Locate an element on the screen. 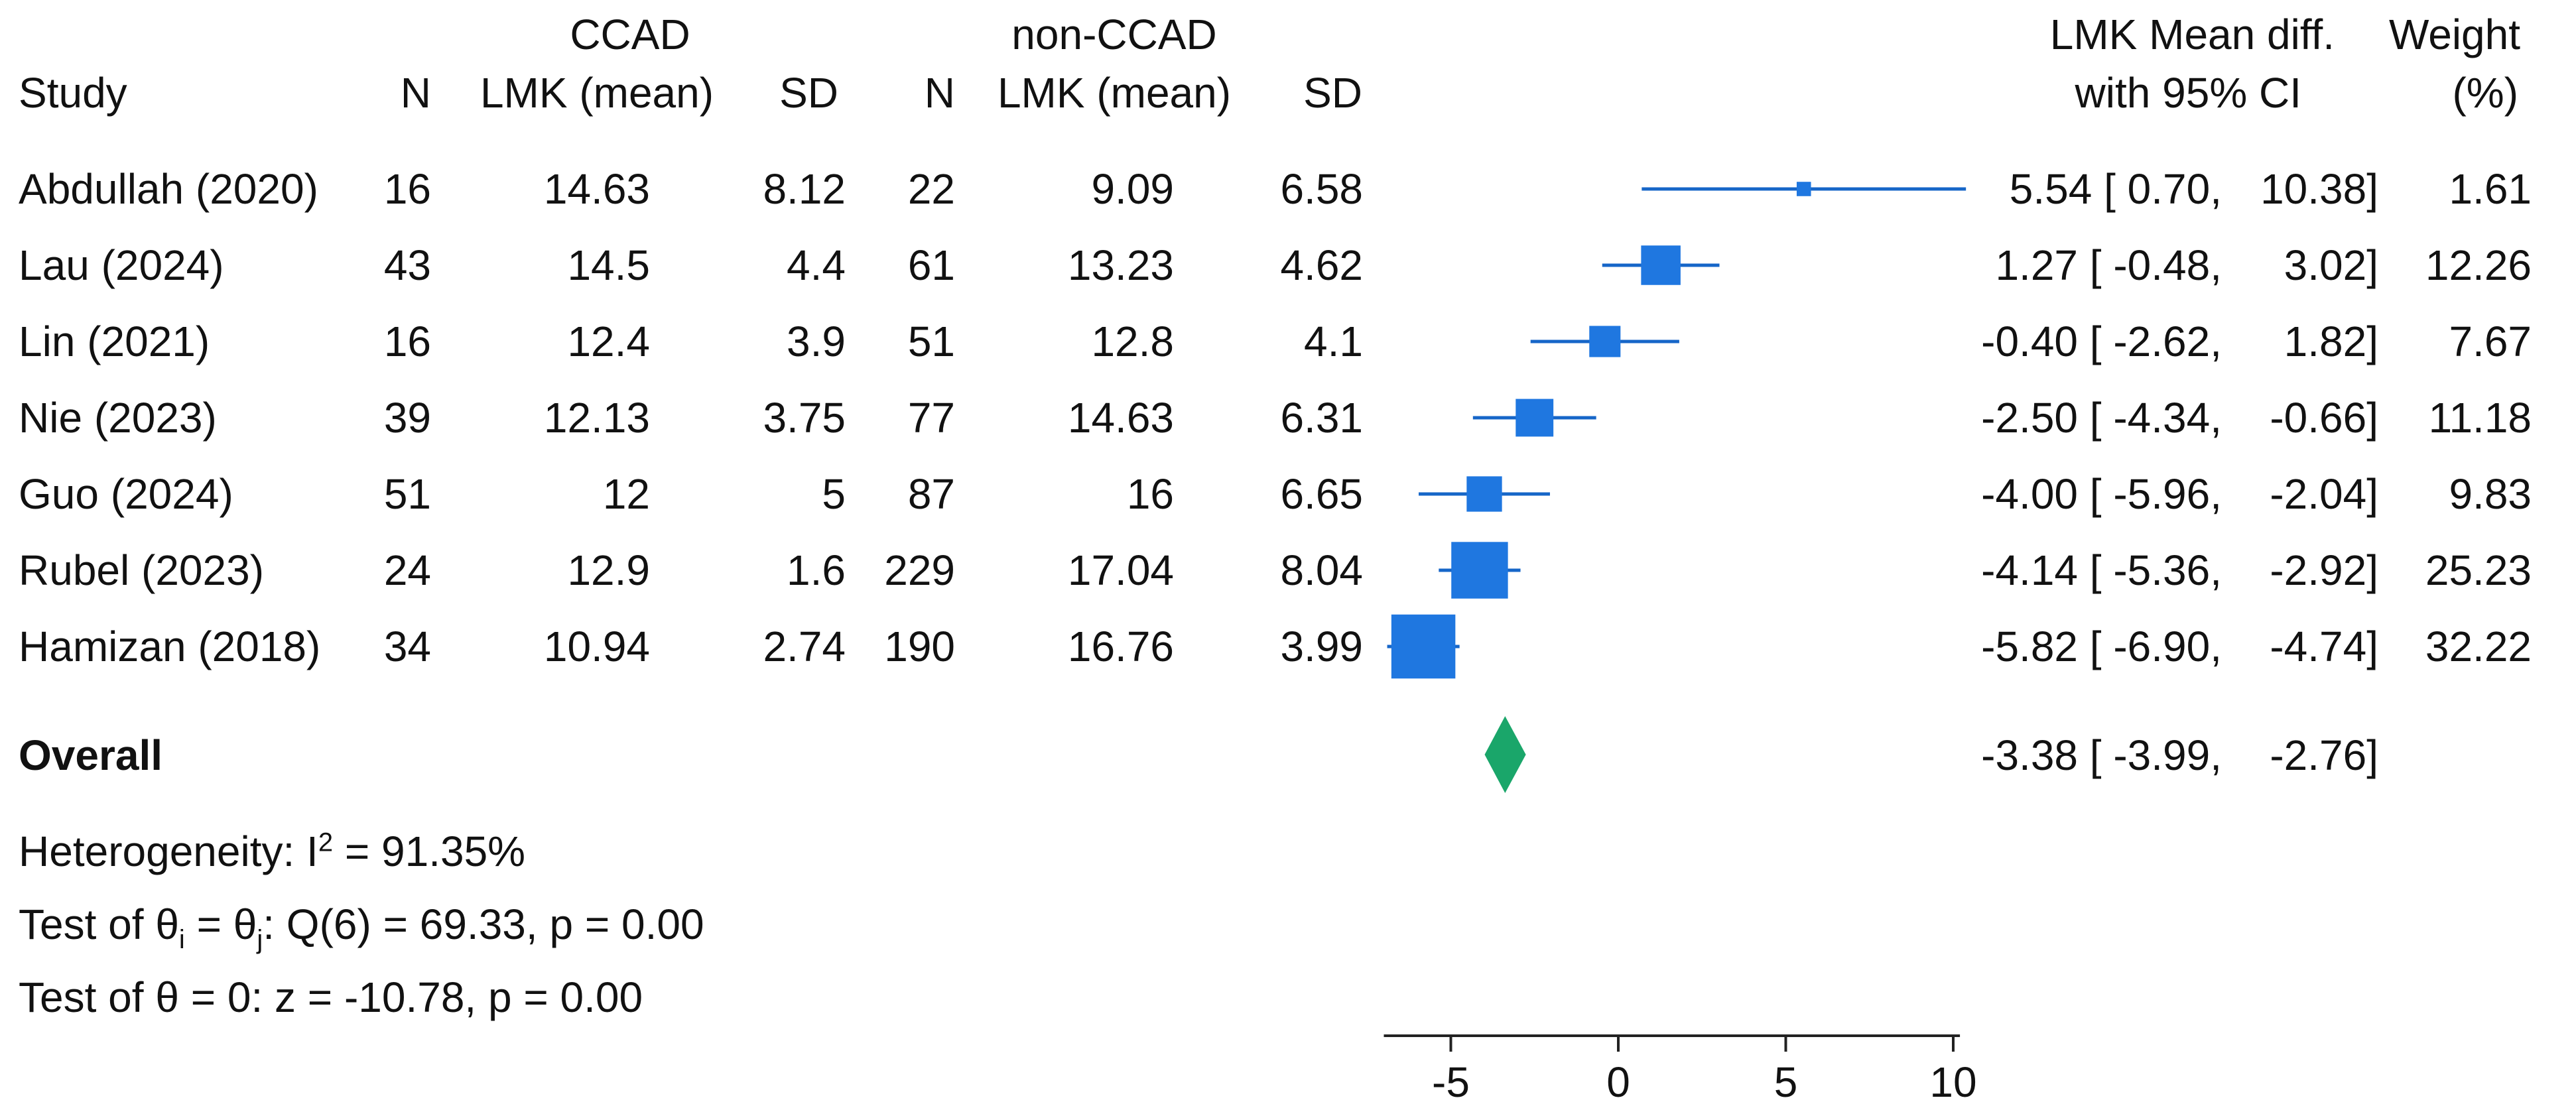  header-n1: N is located at coordinates (416, 93).